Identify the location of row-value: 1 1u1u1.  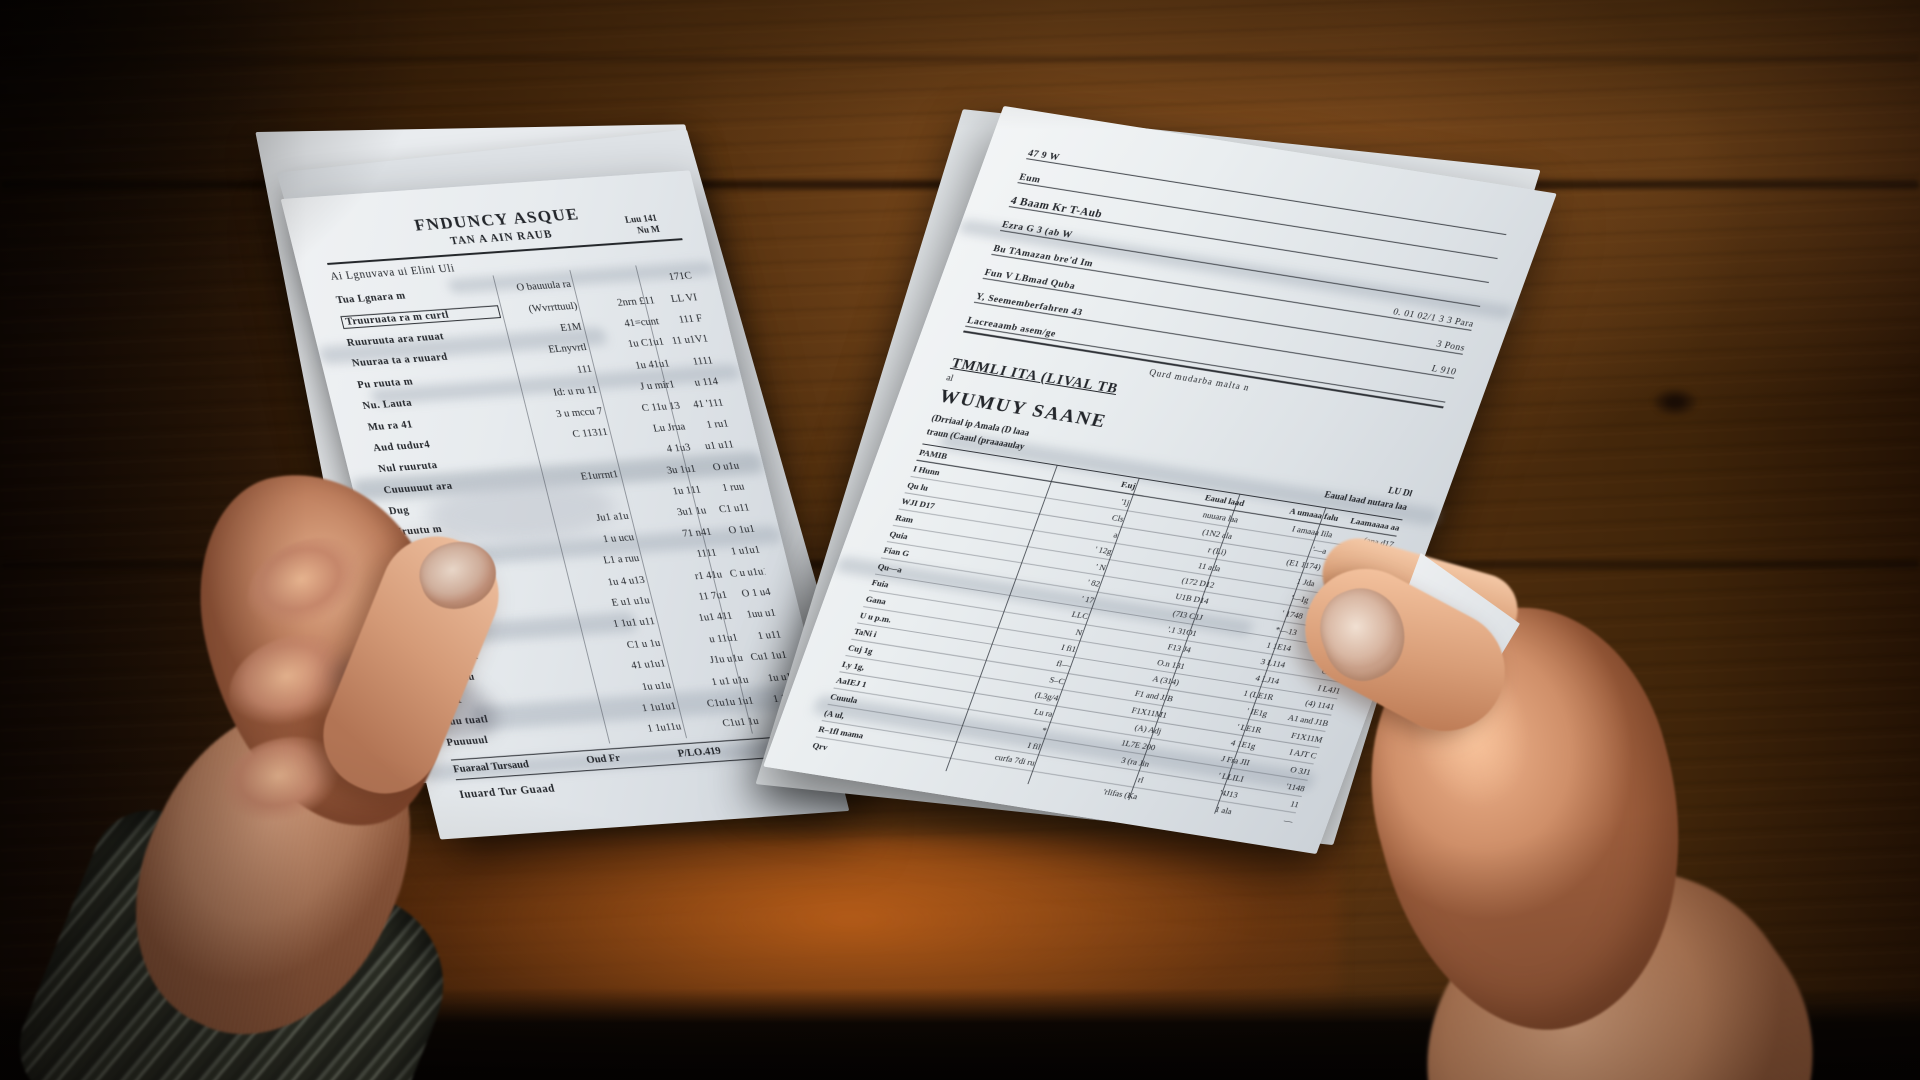
(659, 707).